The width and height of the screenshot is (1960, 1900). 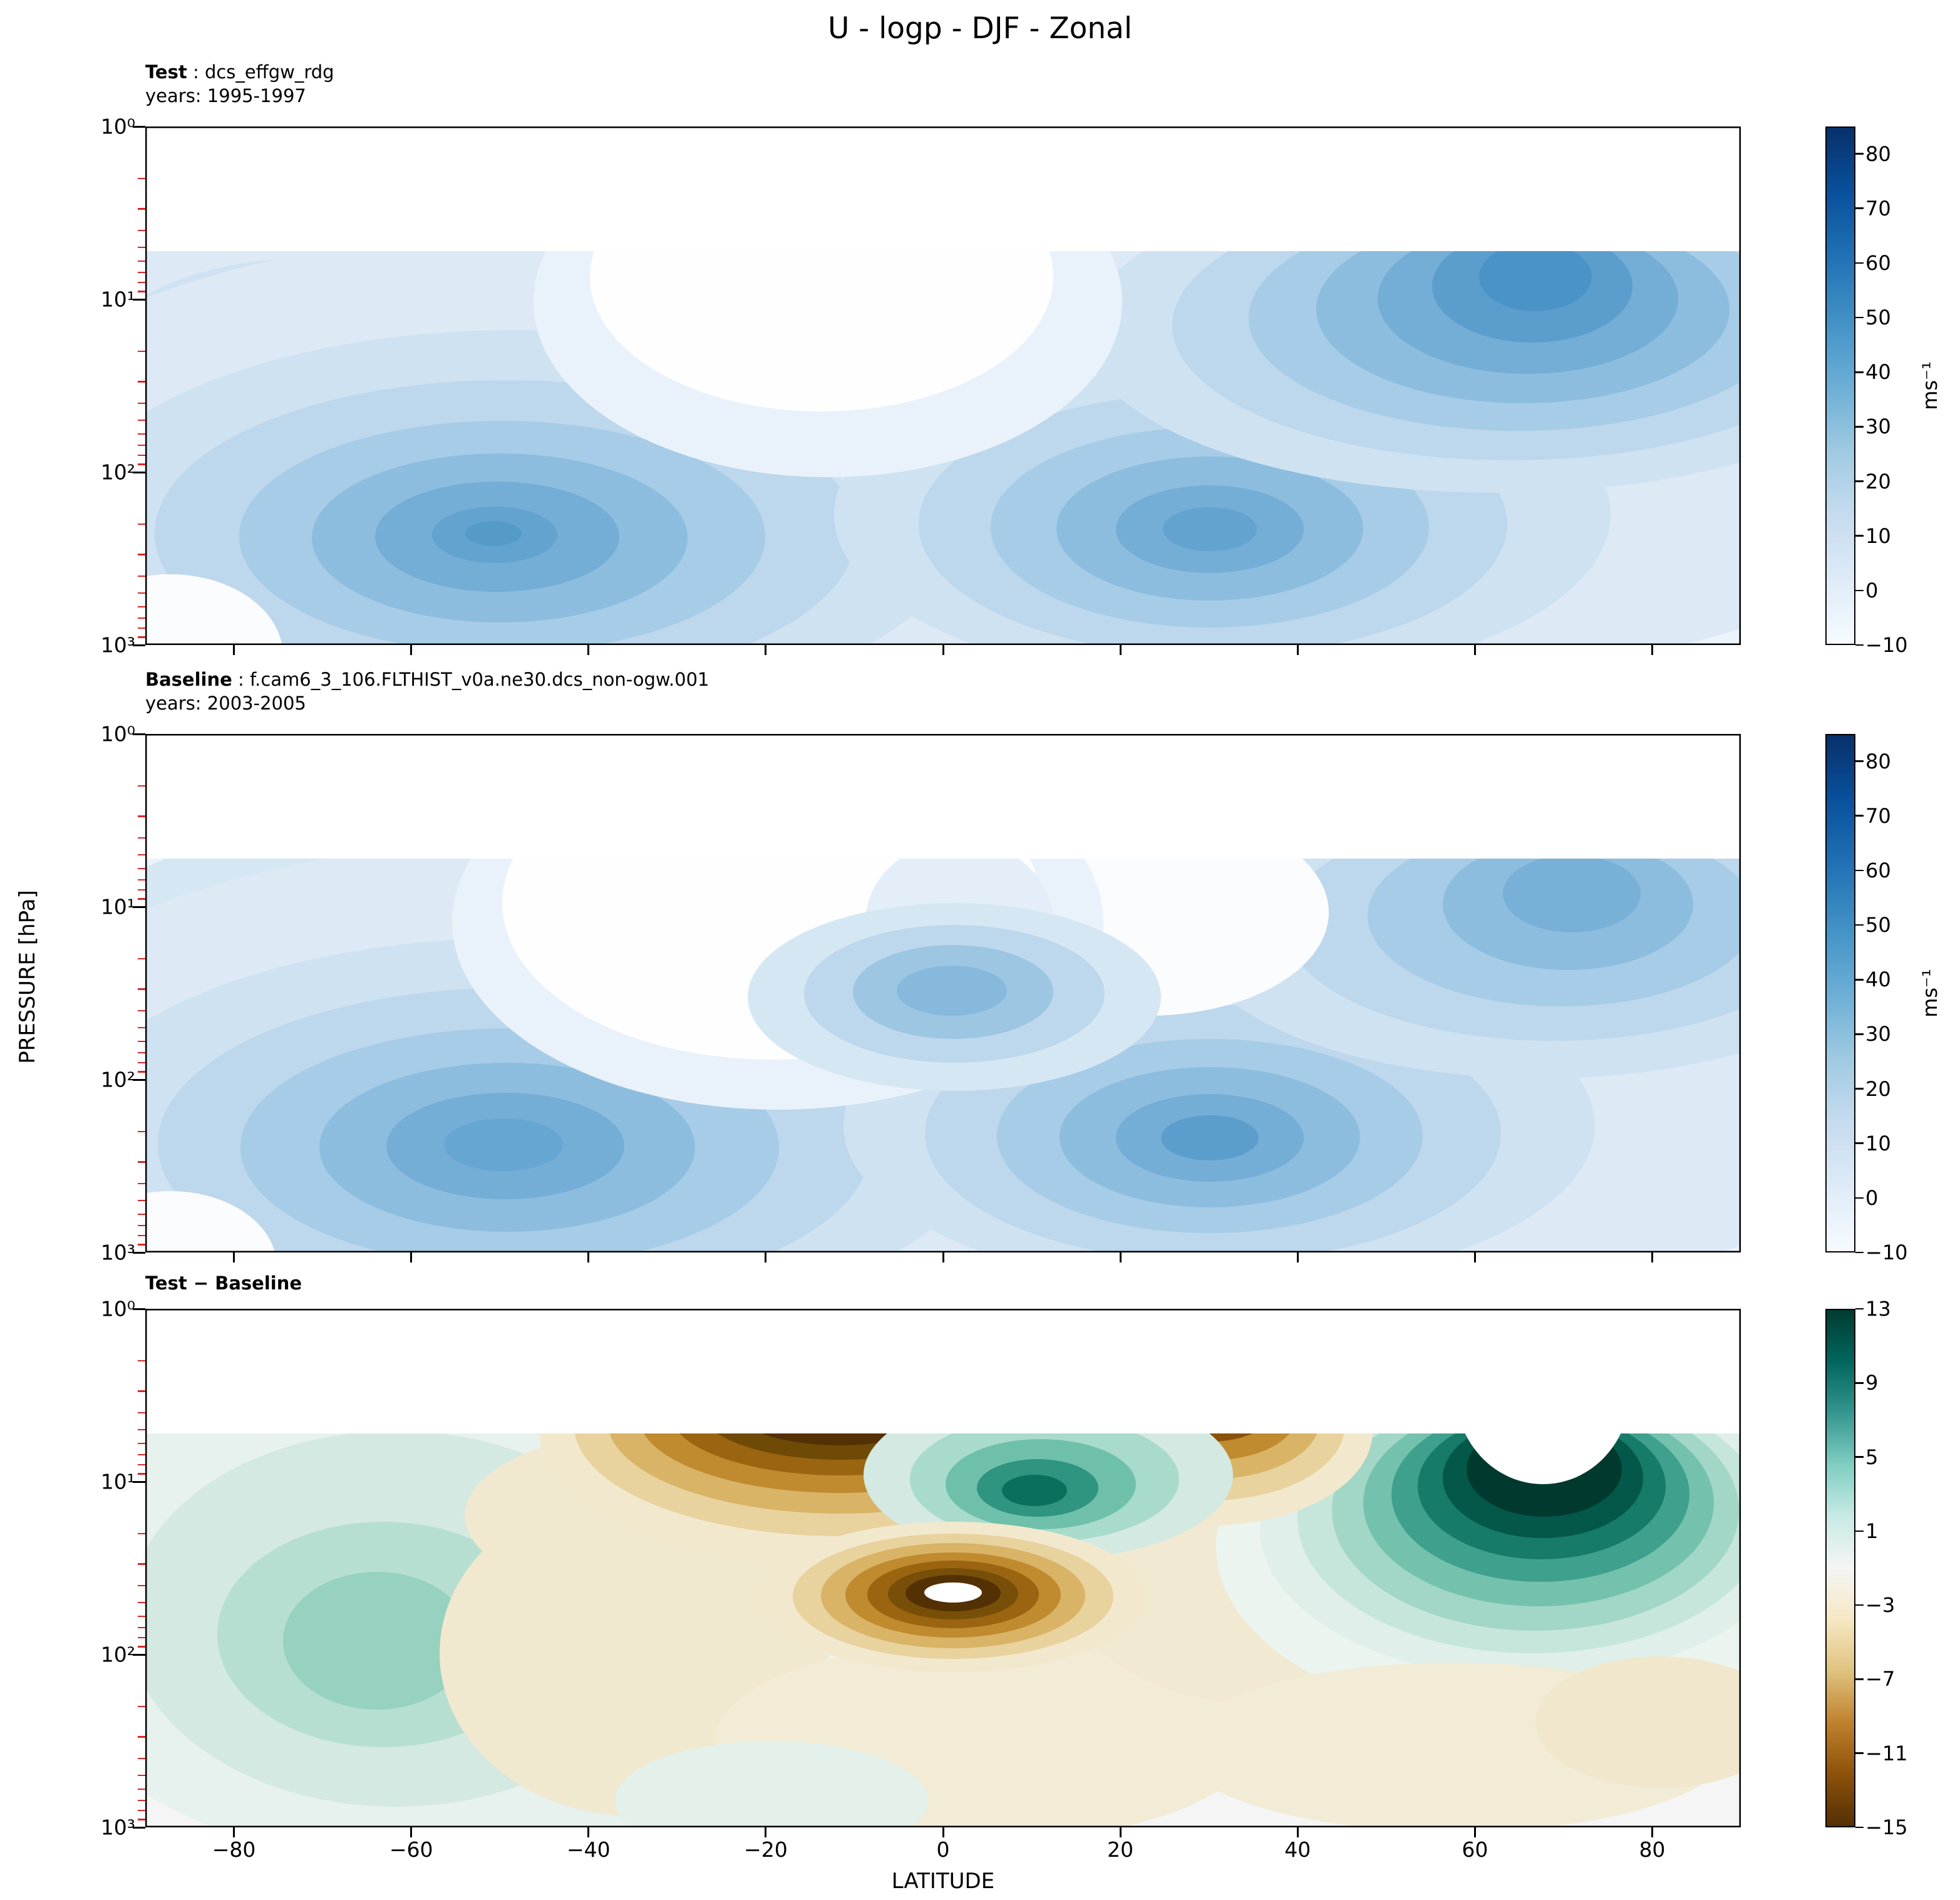 I want to click on colorbar-tick-label: 20, so click(x=1878, y=481).